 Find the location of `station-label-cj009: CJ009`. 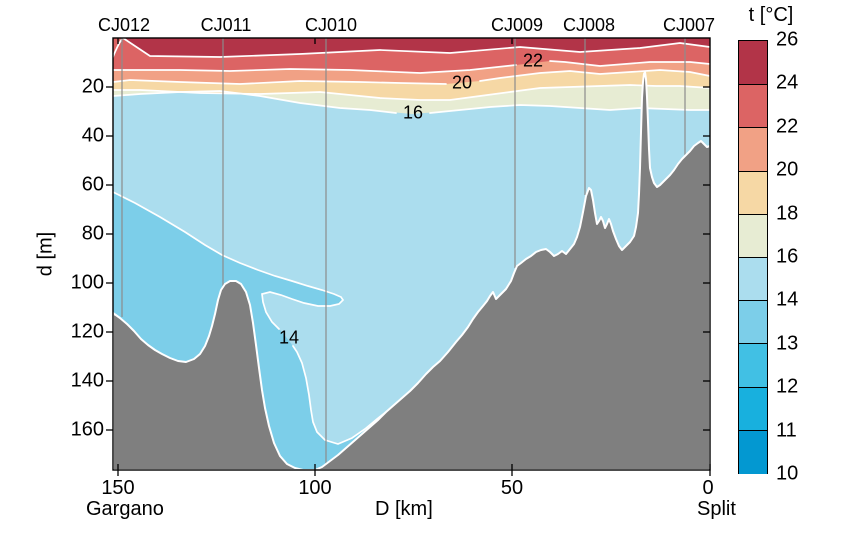

station-label-cj009: CJ009 is located at coordinates (517, 25).